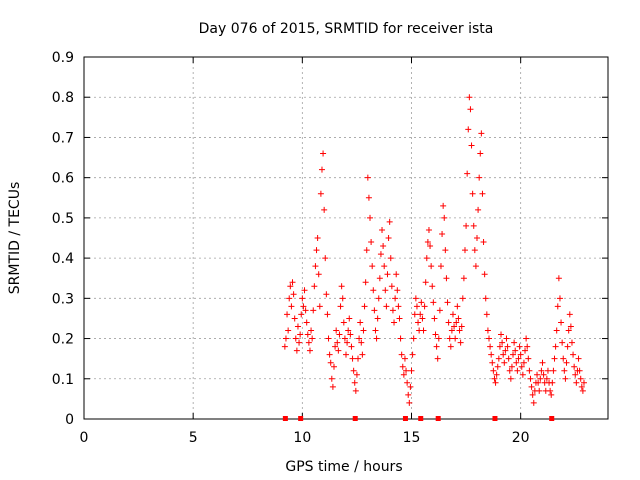 The height and width of the screenshot is (480, 640). What do you see at coordinates (193, 438) in the screenshot?
I see `x-tick-label: 5` at bounding box center [193, 438].